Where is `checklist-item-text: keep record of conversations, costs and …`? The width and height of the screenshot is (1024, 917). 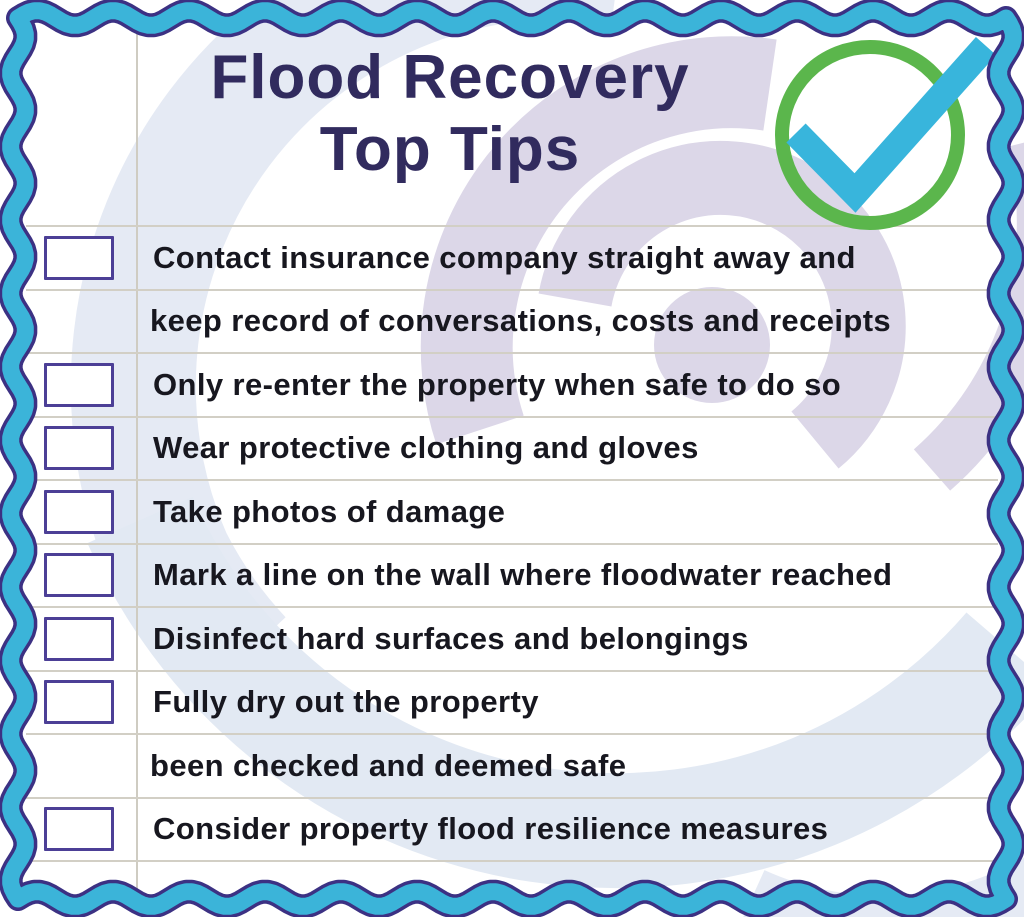 checklist-item-text: keep record of conversations, costs and … is located at coordinates (521, 321).